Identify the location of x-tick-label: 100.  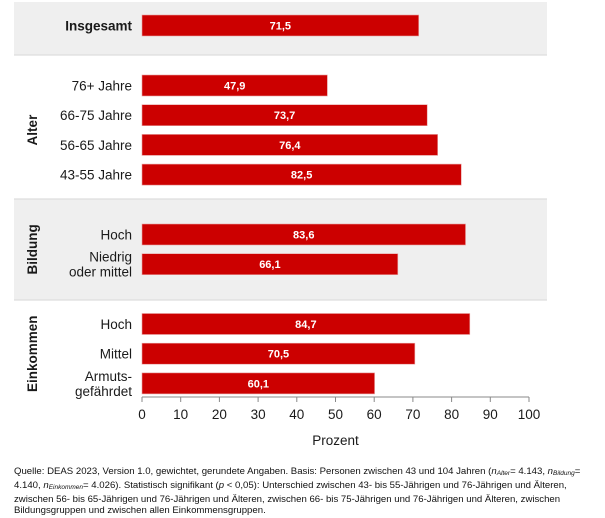
(529, 414).